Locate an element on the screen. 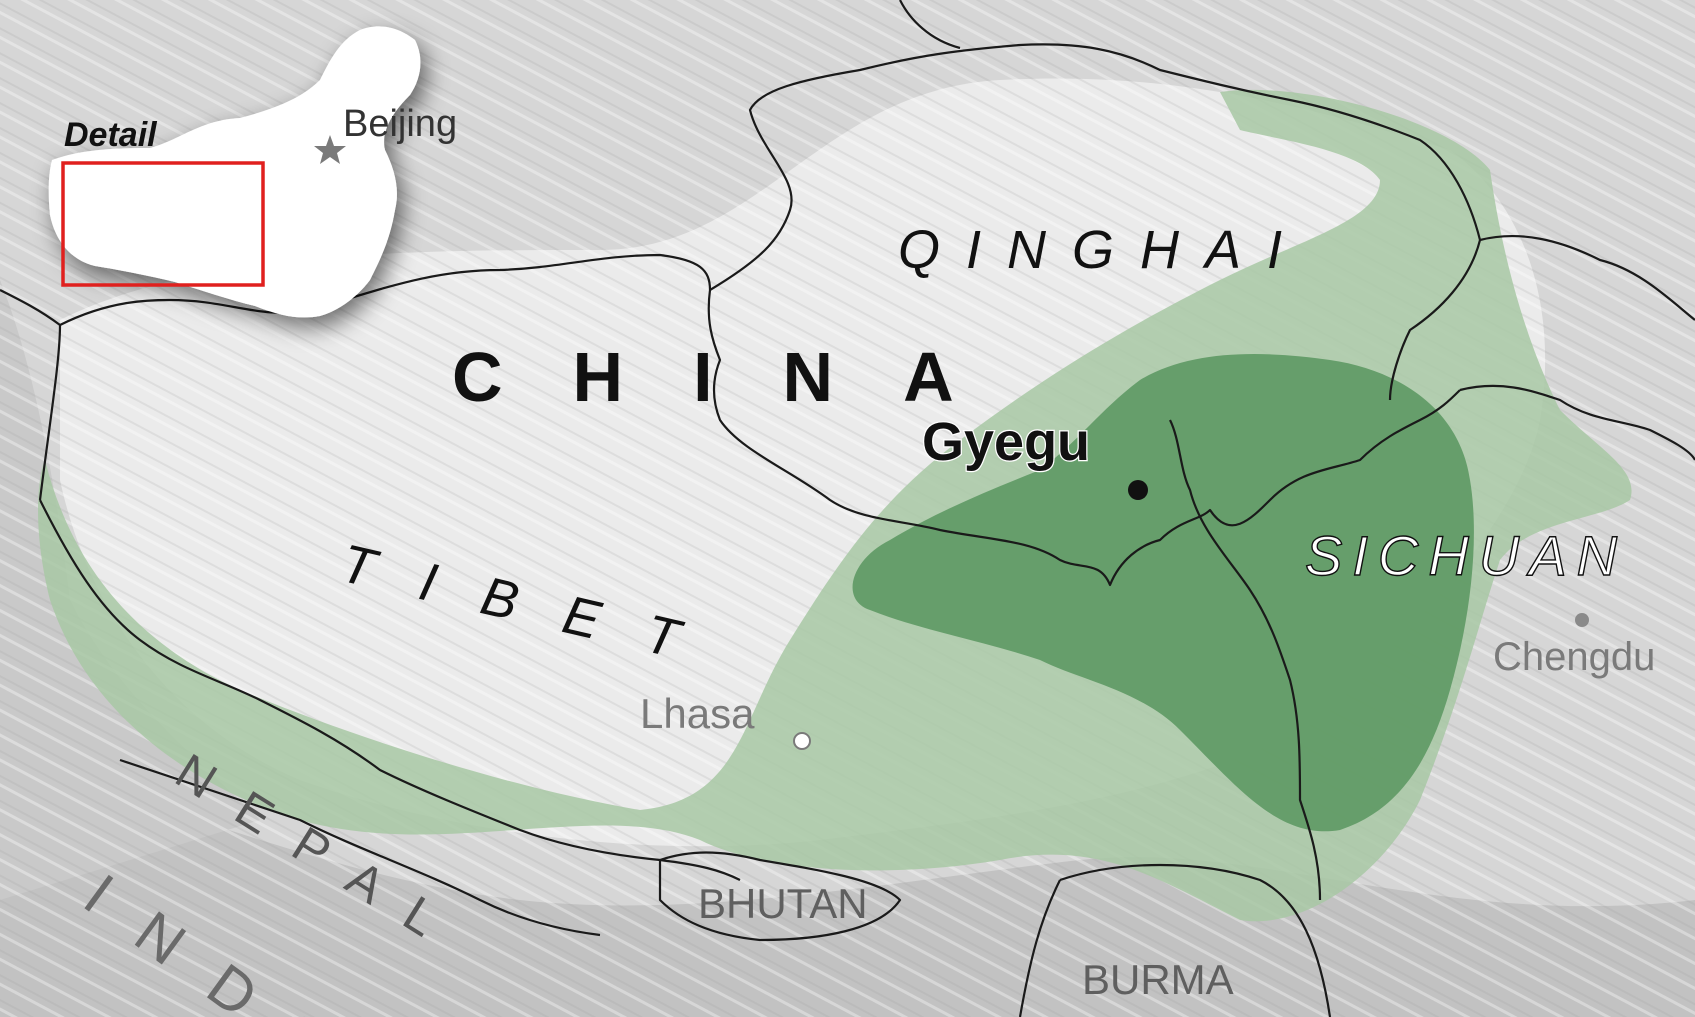 This screenshot has height=1017, width=1695. label-china: CHINA is located at coordinates (738, 377).